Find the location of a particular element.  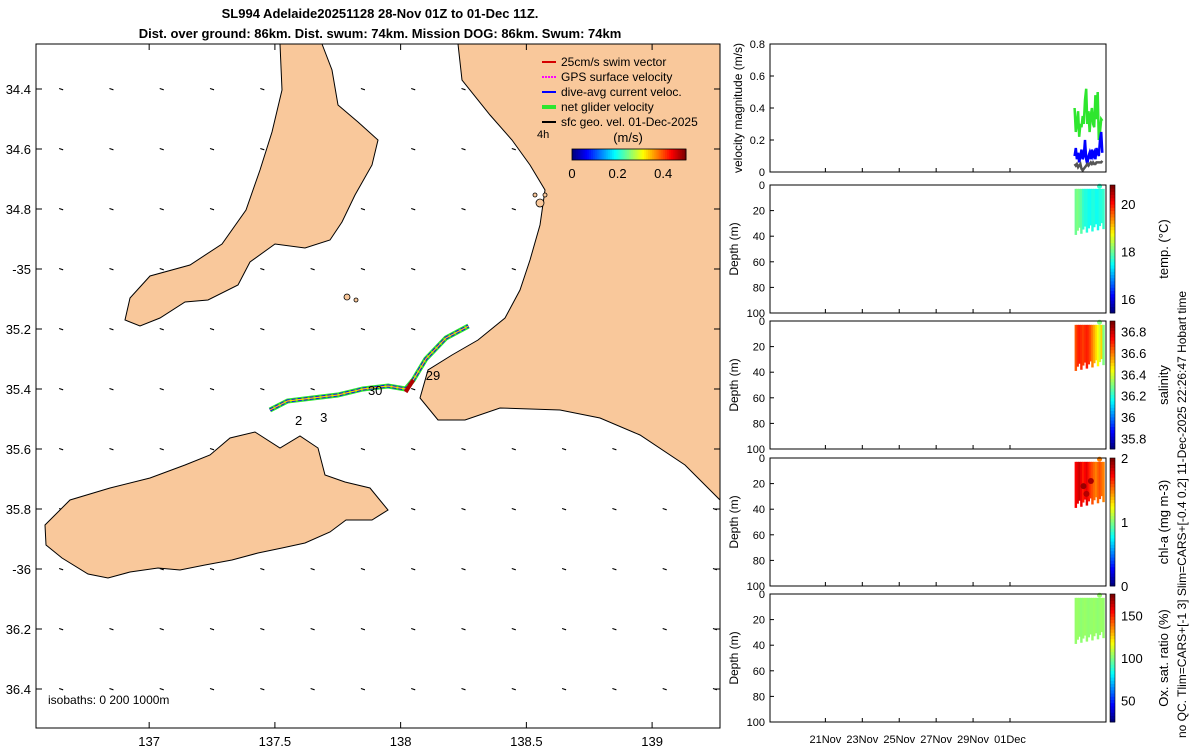

colorbar-tick-label: 36.2 is located at coordinates (1133, 396).